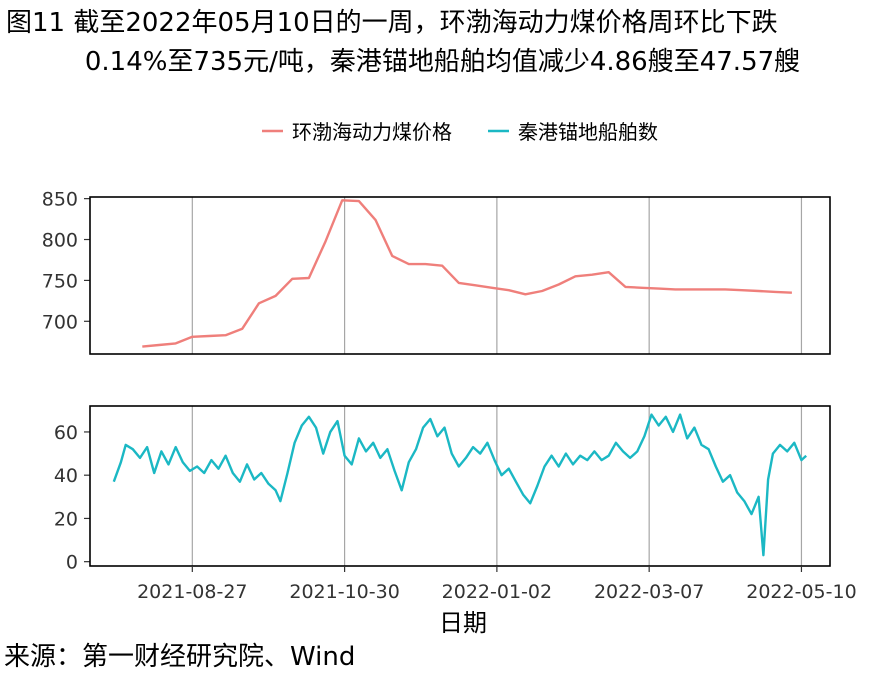 This screenshot has height=688, width=885. I want to click on legend: 环渤海动力煤价格 秦港锚地船舶数, so click(460, 132).